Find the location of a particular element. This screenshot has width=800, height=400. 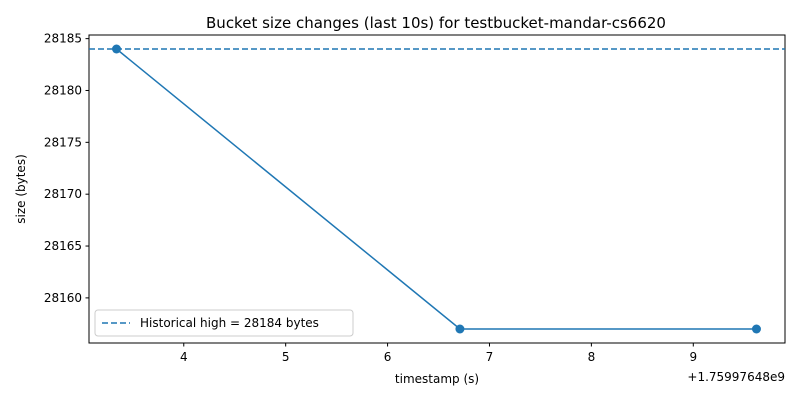

x-tick-label: 7 is located at coordinates (490, 357).